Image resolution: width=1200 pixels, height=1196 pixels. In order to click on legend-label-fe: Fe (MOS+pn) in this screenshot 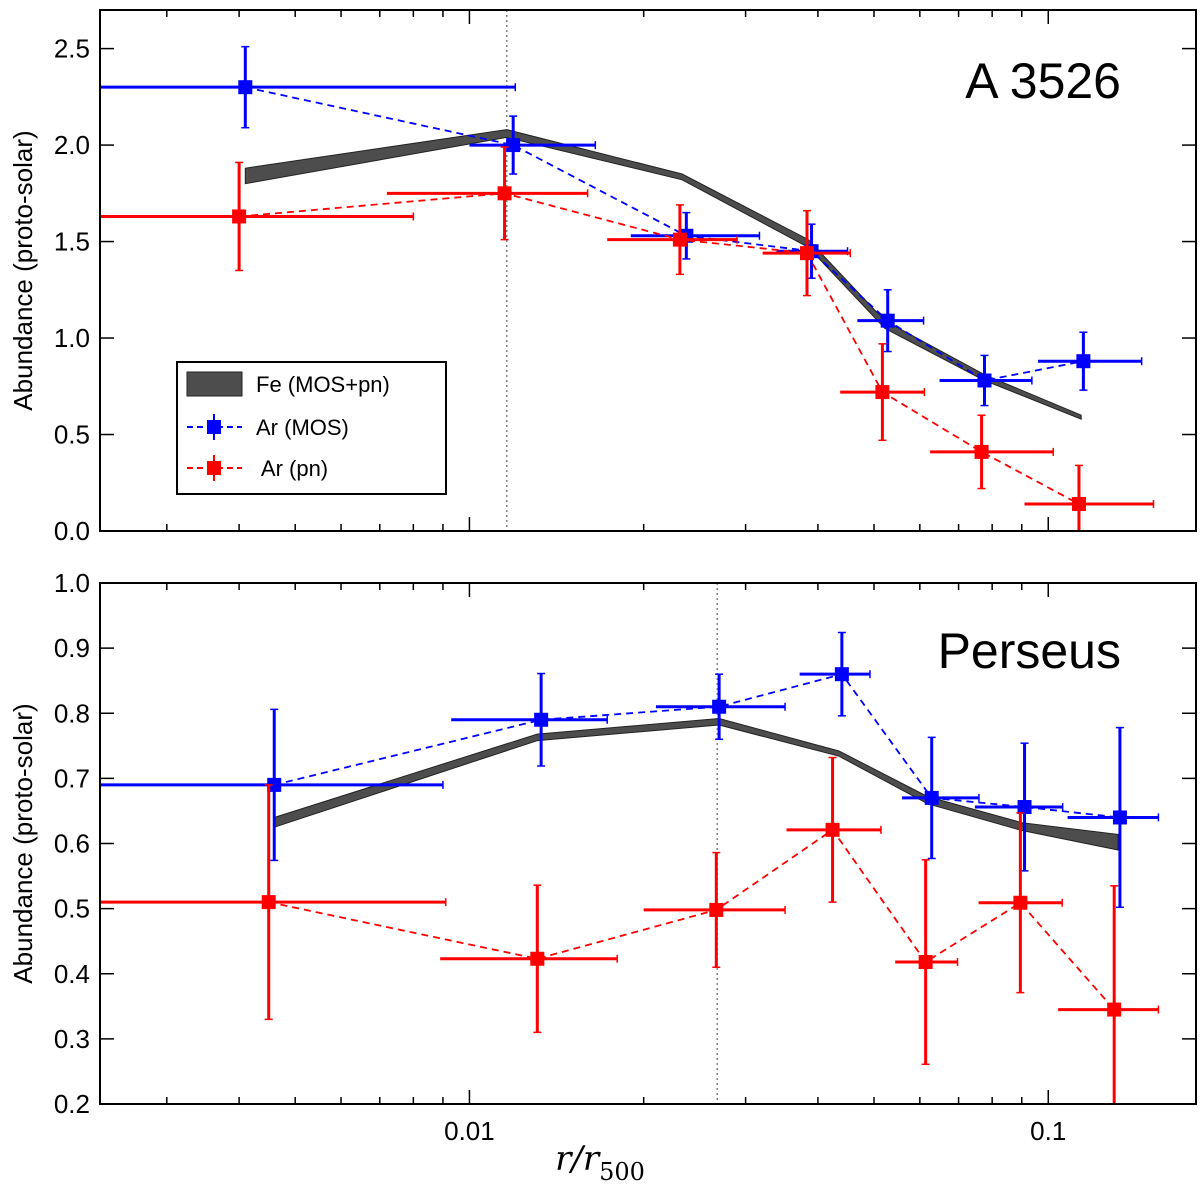, I will do `click(323, 384)`.